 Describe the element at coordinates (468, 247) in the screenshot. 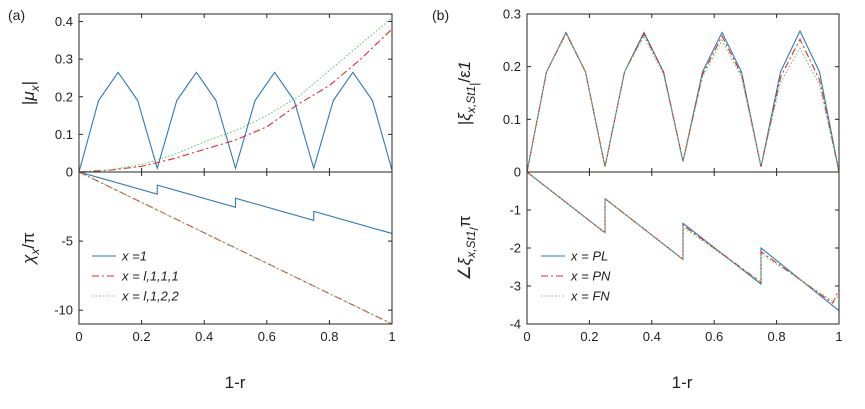

I see `y-axis-label-bottom: ∠ξx,St1/π` at that location.